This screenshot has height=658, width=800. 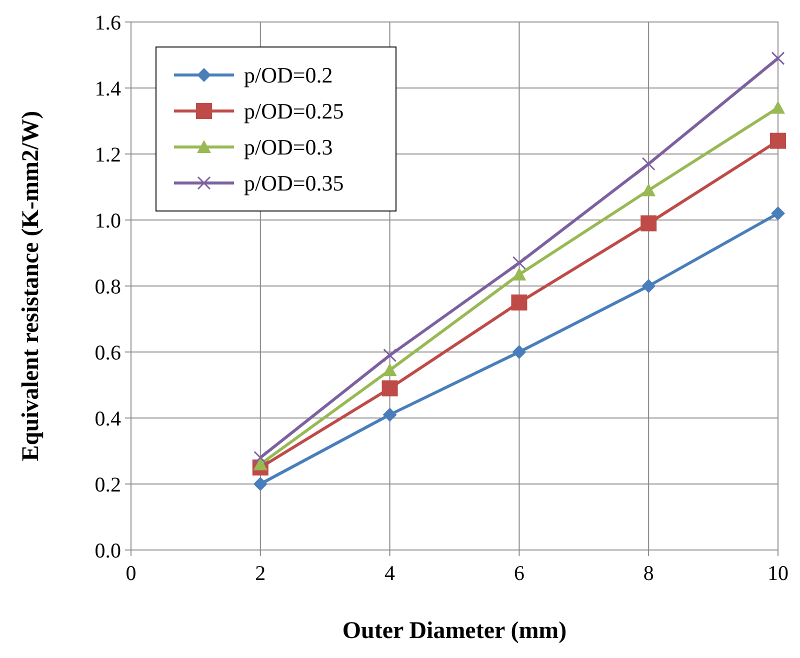 What do you see at coordinates (294, 111) in the screenshot?
I see `legend-label: p/OD=0.25` at bounding box center [294, 111].